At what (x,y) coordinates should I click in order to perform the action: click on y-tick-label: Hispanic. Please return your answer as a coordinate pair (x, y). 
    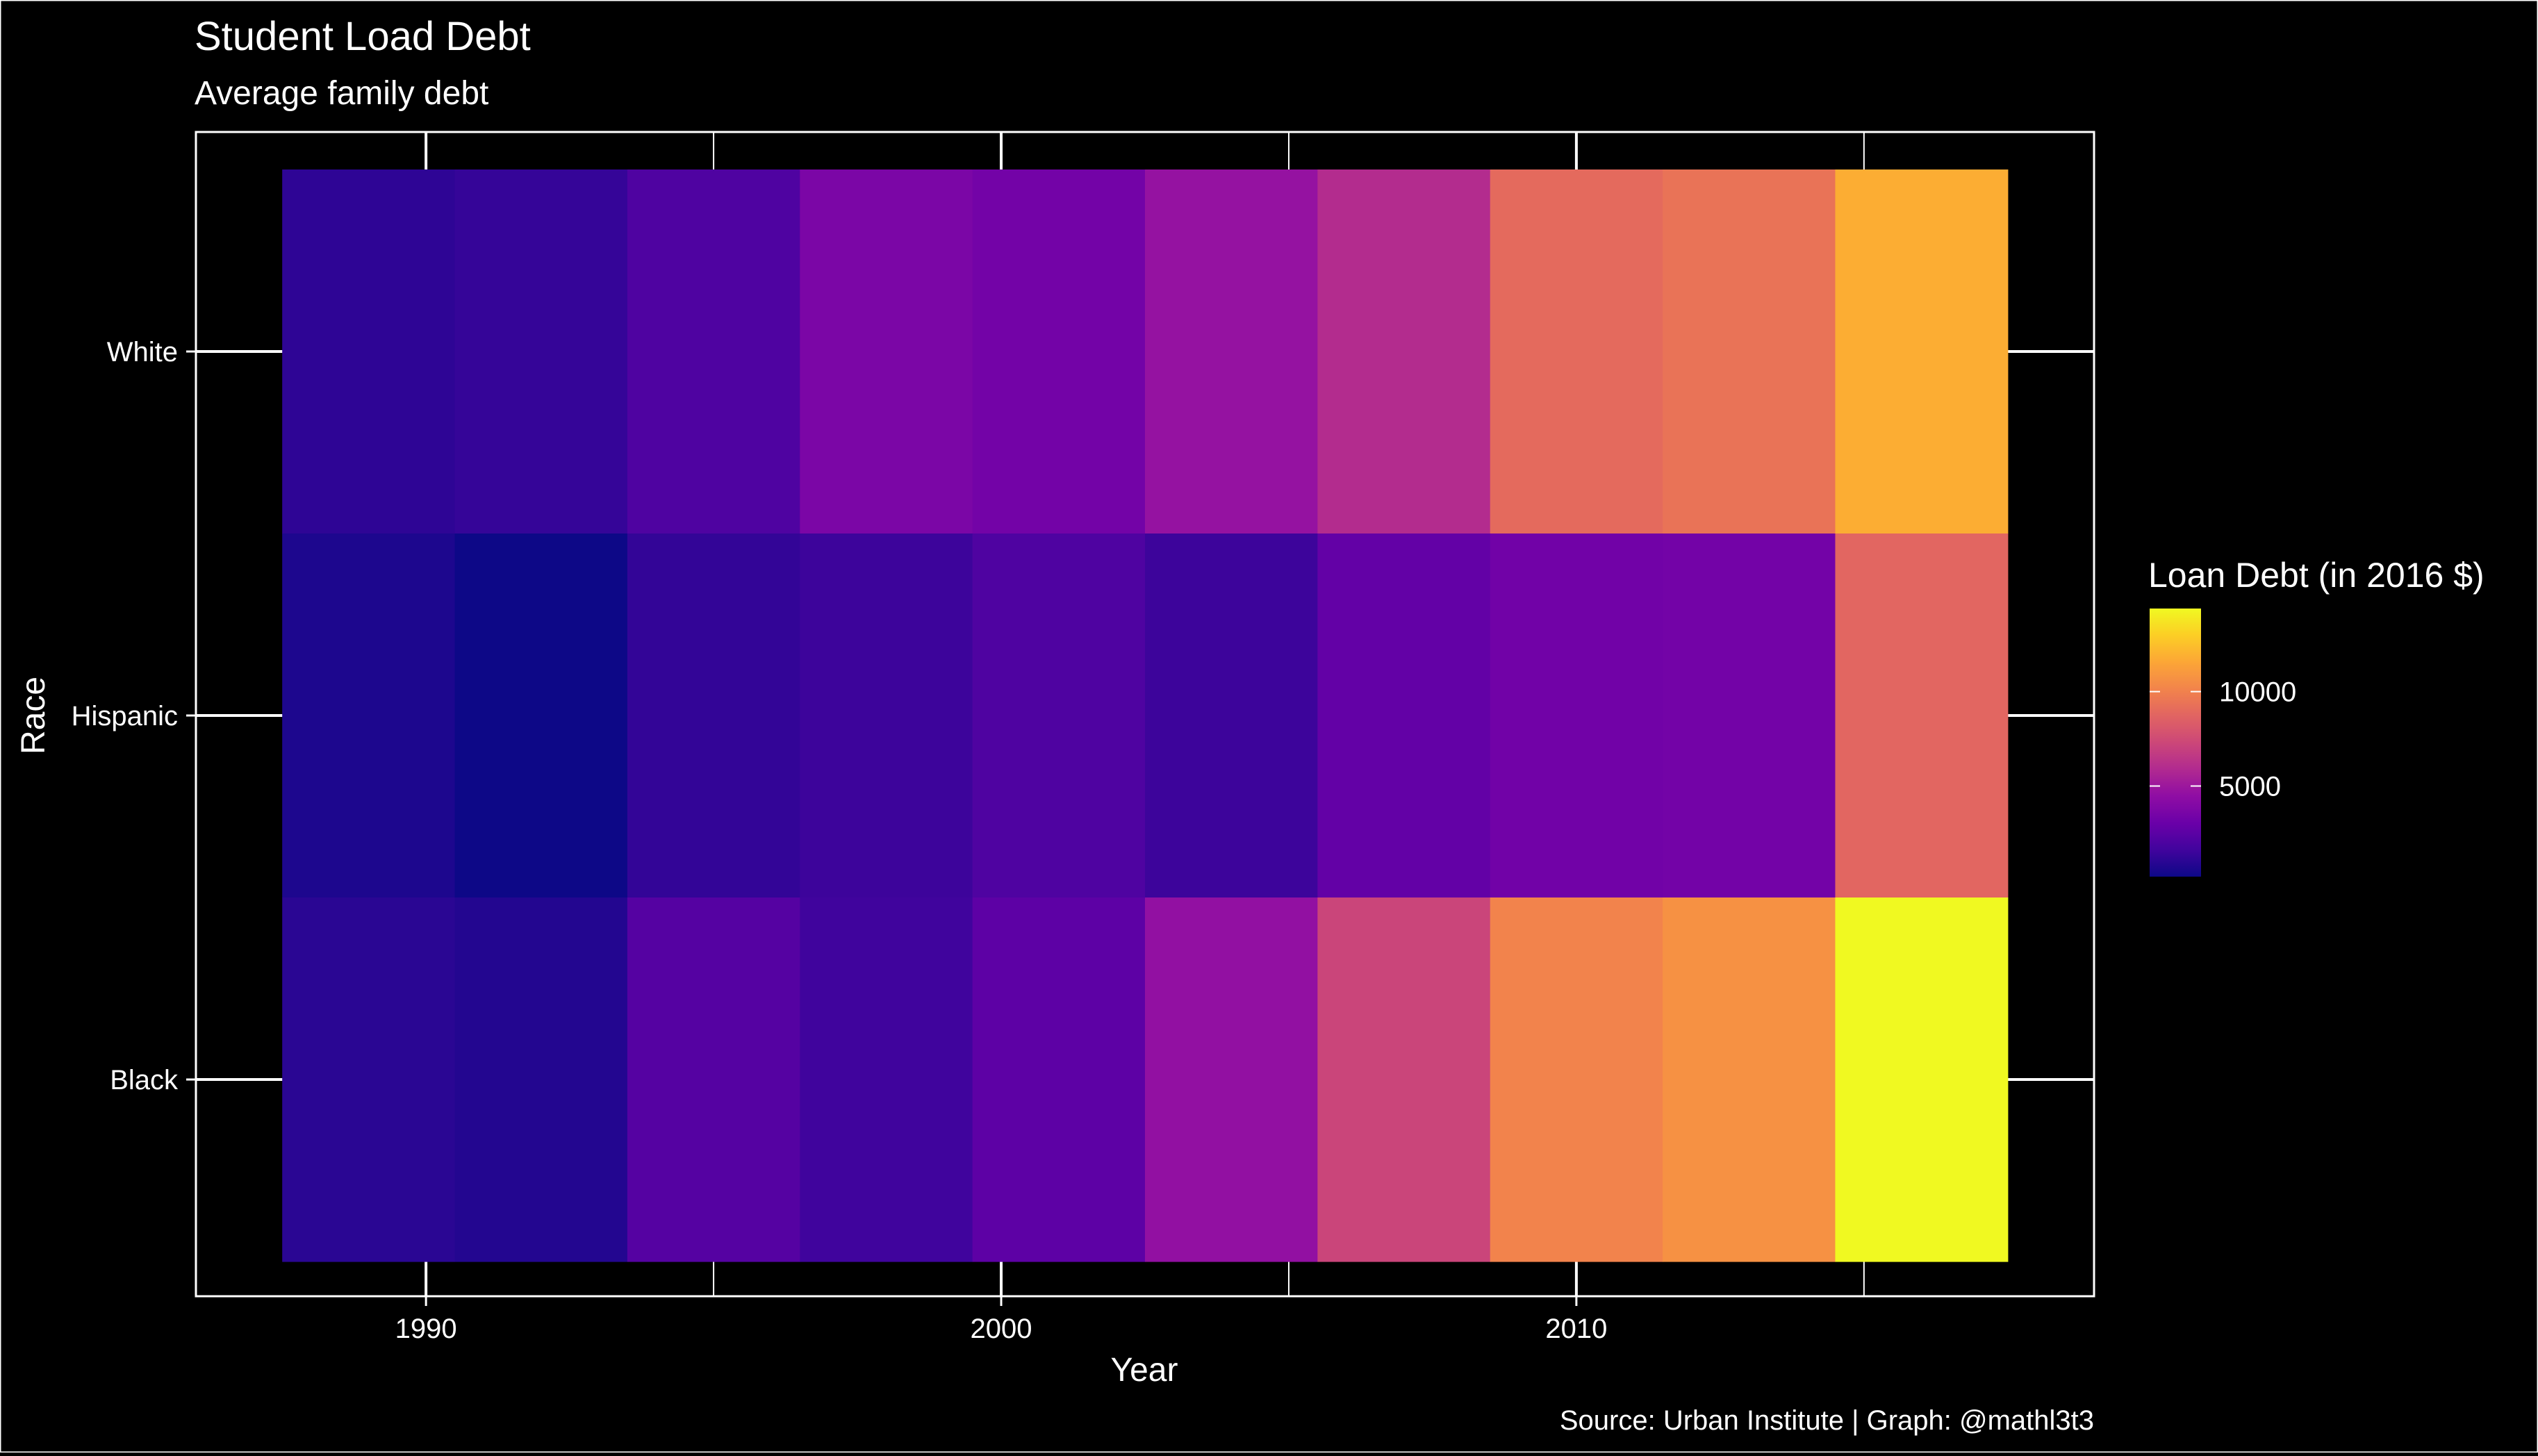
    Looking at the image, I should click on (125, 716).